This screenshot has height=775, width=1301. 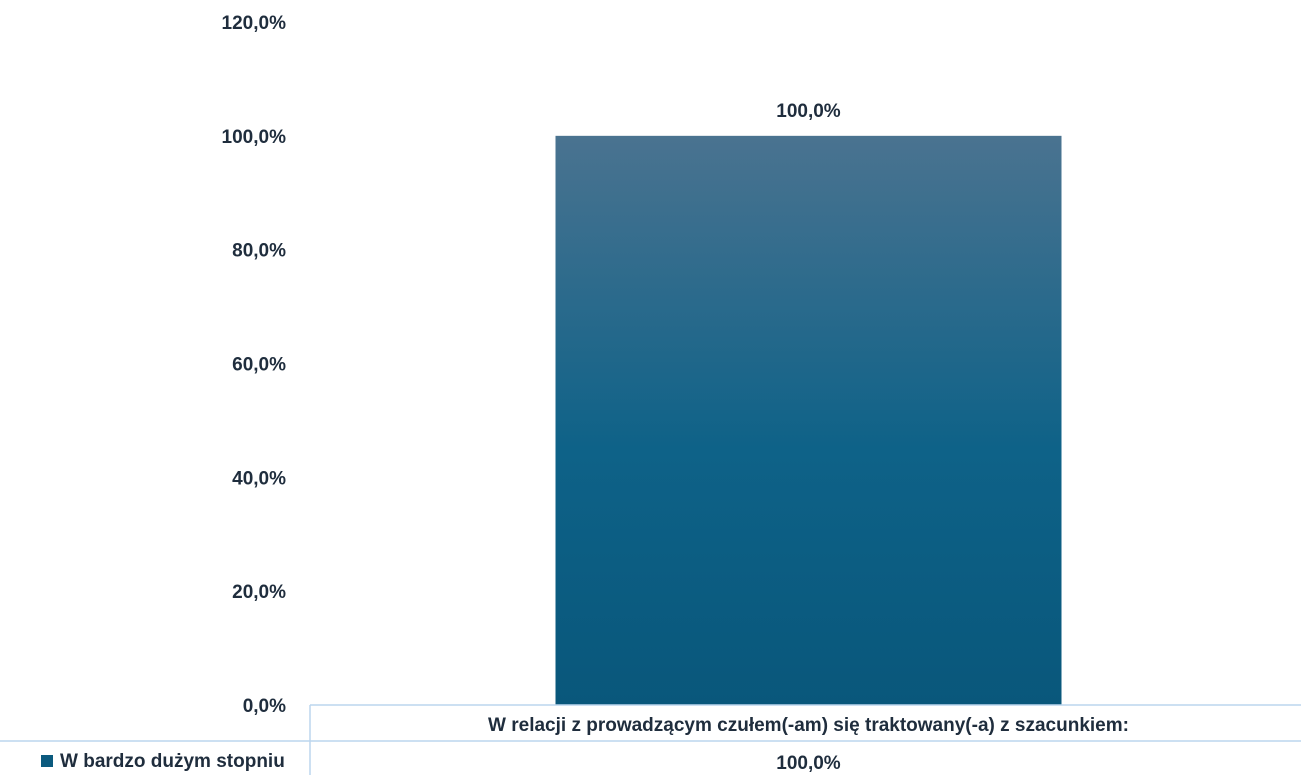 What do you see at coordinates (259, 251) in the screenshot?
I see `y-tick-label: 80,0%` at bounding box center [259, 251].